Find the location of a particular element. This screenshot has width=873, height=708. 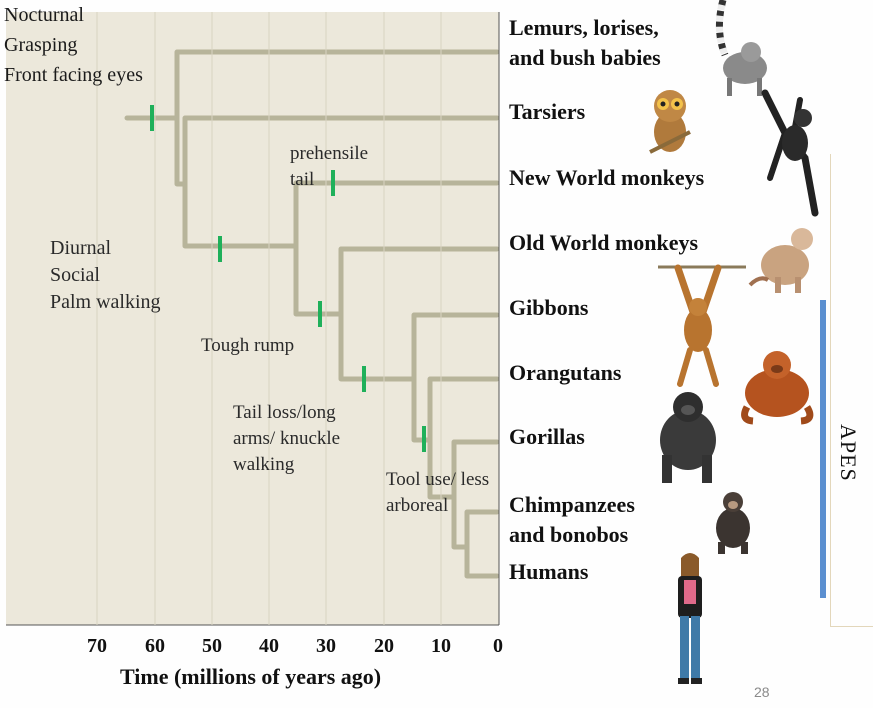

patas-monkey-illustration is located at coordinates (780, 260).